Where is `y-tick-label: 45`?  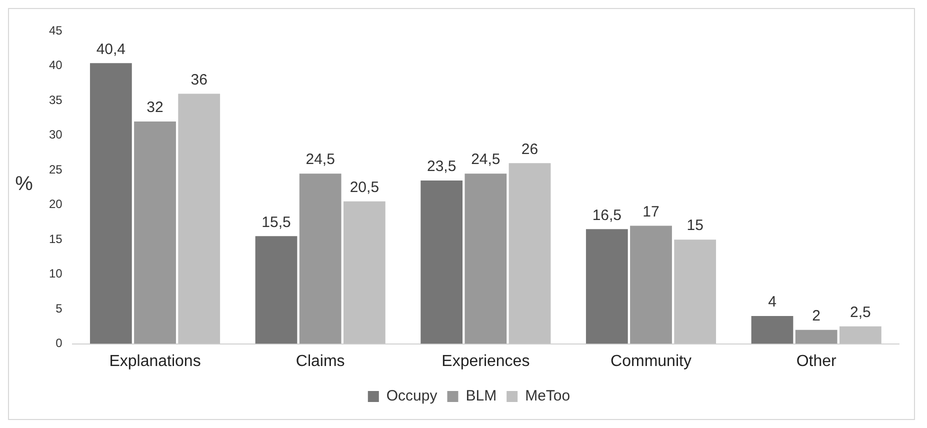
y-tick-label: 45 is located at coordinates (55, 31).